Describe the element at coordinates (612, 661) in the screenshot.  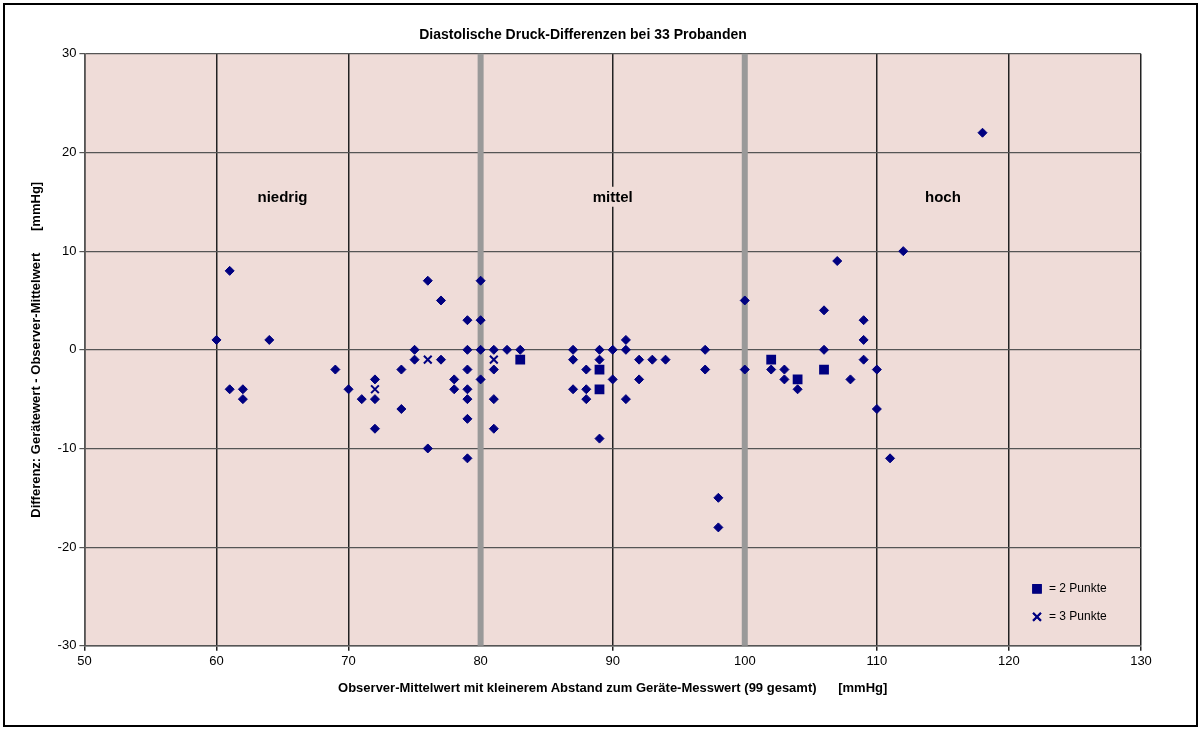
I see `x-tick-label: 90` at that location.